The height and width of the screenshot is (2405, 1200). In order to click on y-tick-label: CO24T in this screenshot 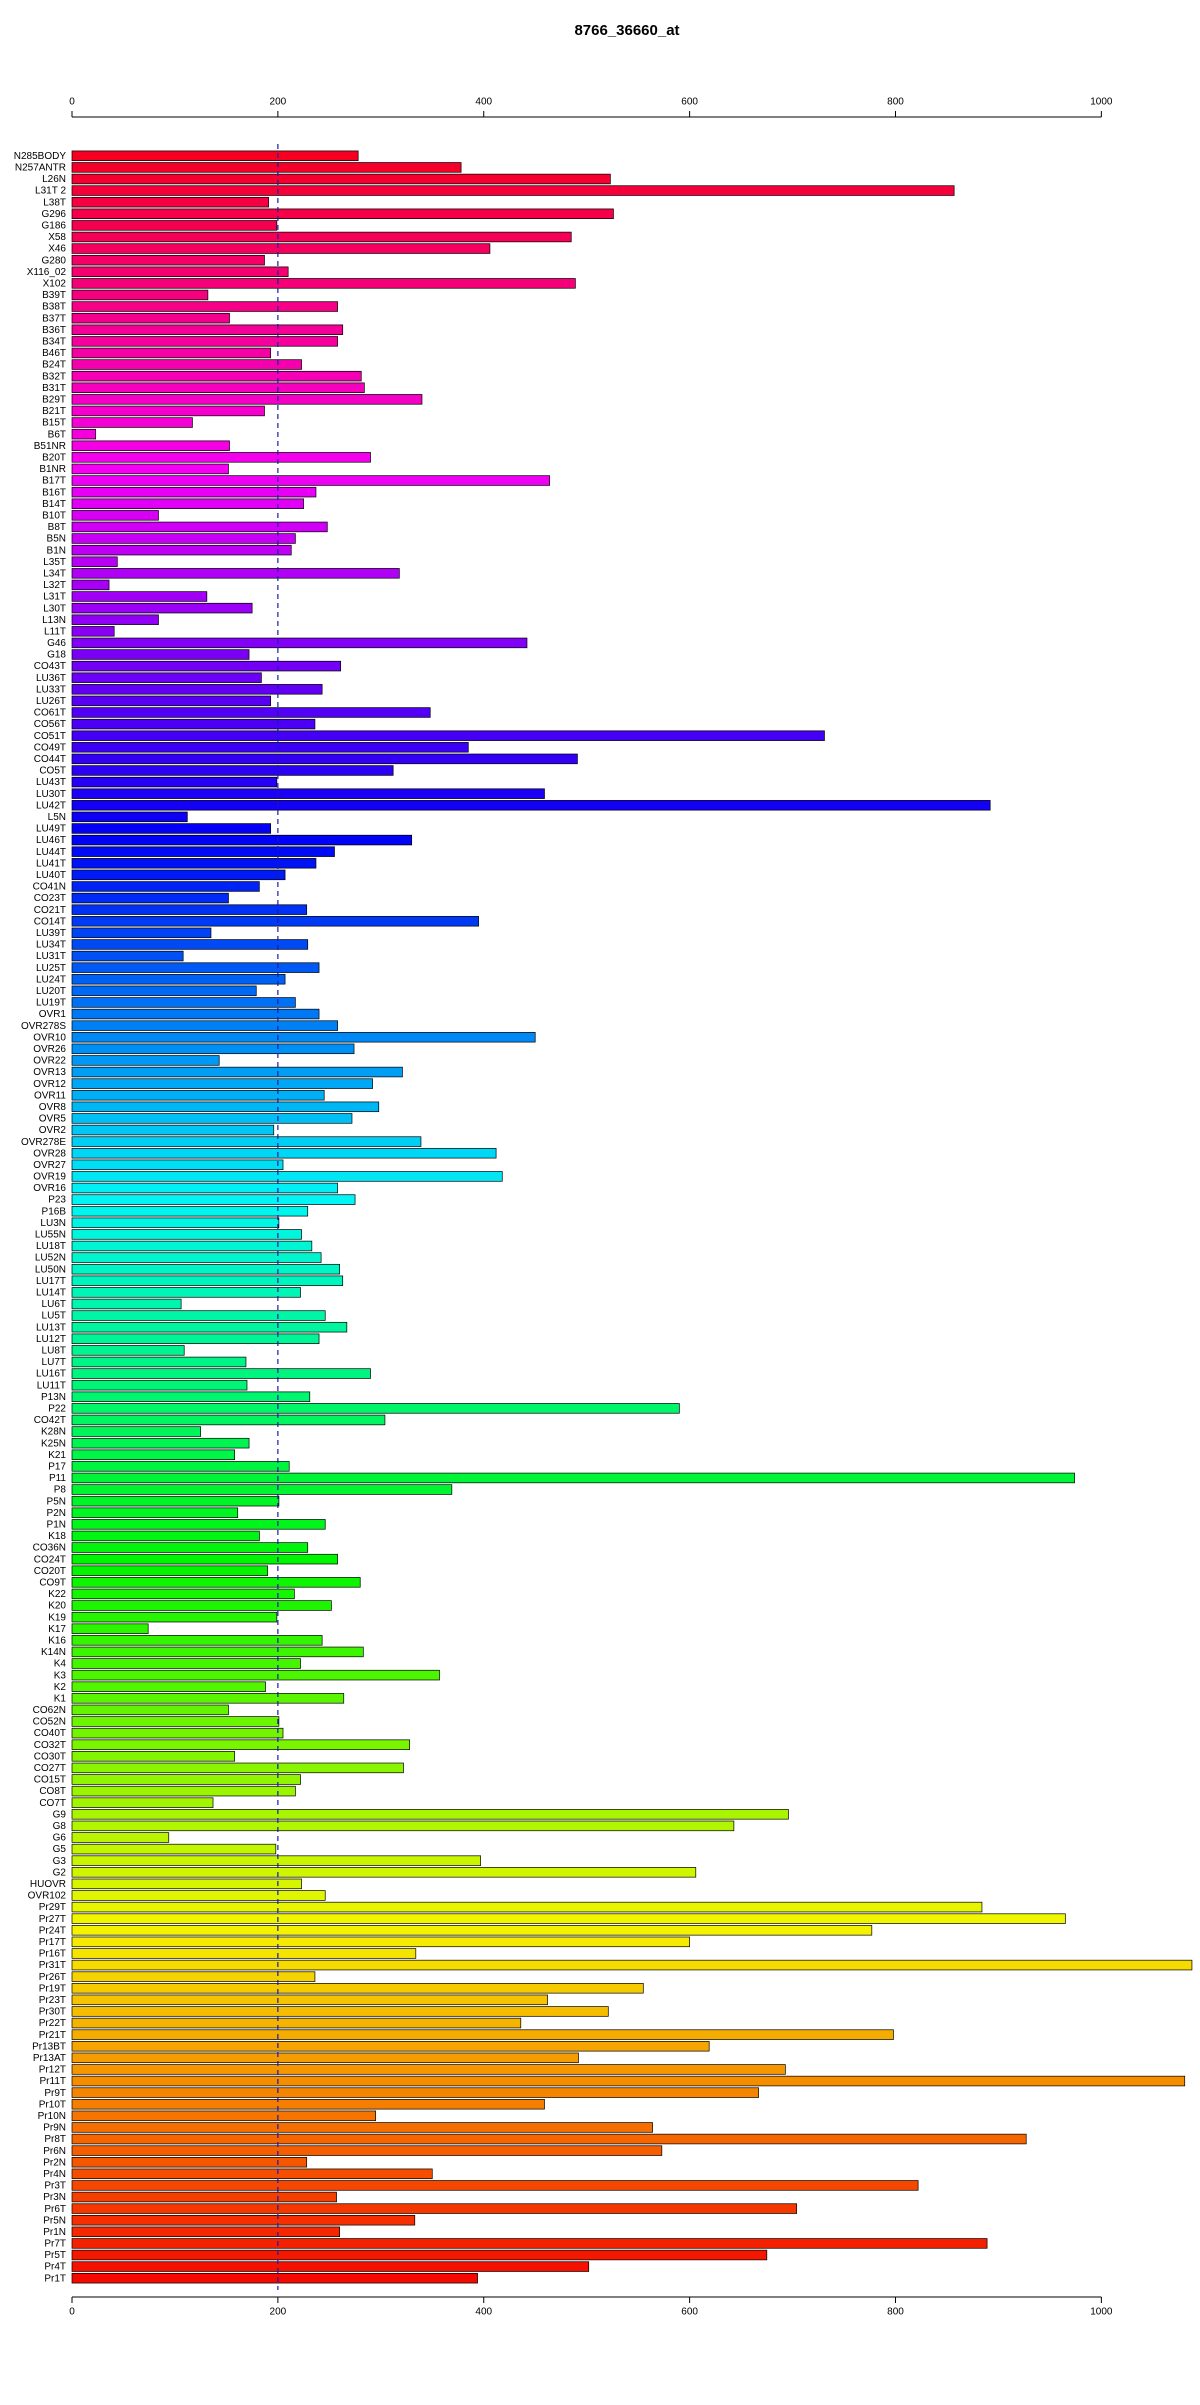, I will do `click(50, 1559)`.